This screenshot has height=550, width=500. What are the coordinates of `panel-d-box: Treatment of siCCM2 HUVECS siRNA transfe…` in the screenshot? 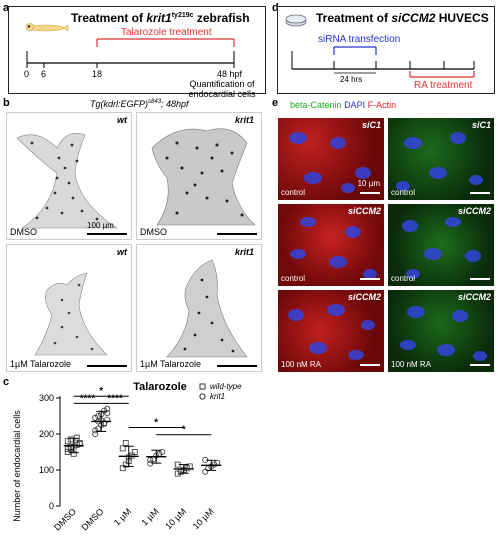 It's located at (386, 50).